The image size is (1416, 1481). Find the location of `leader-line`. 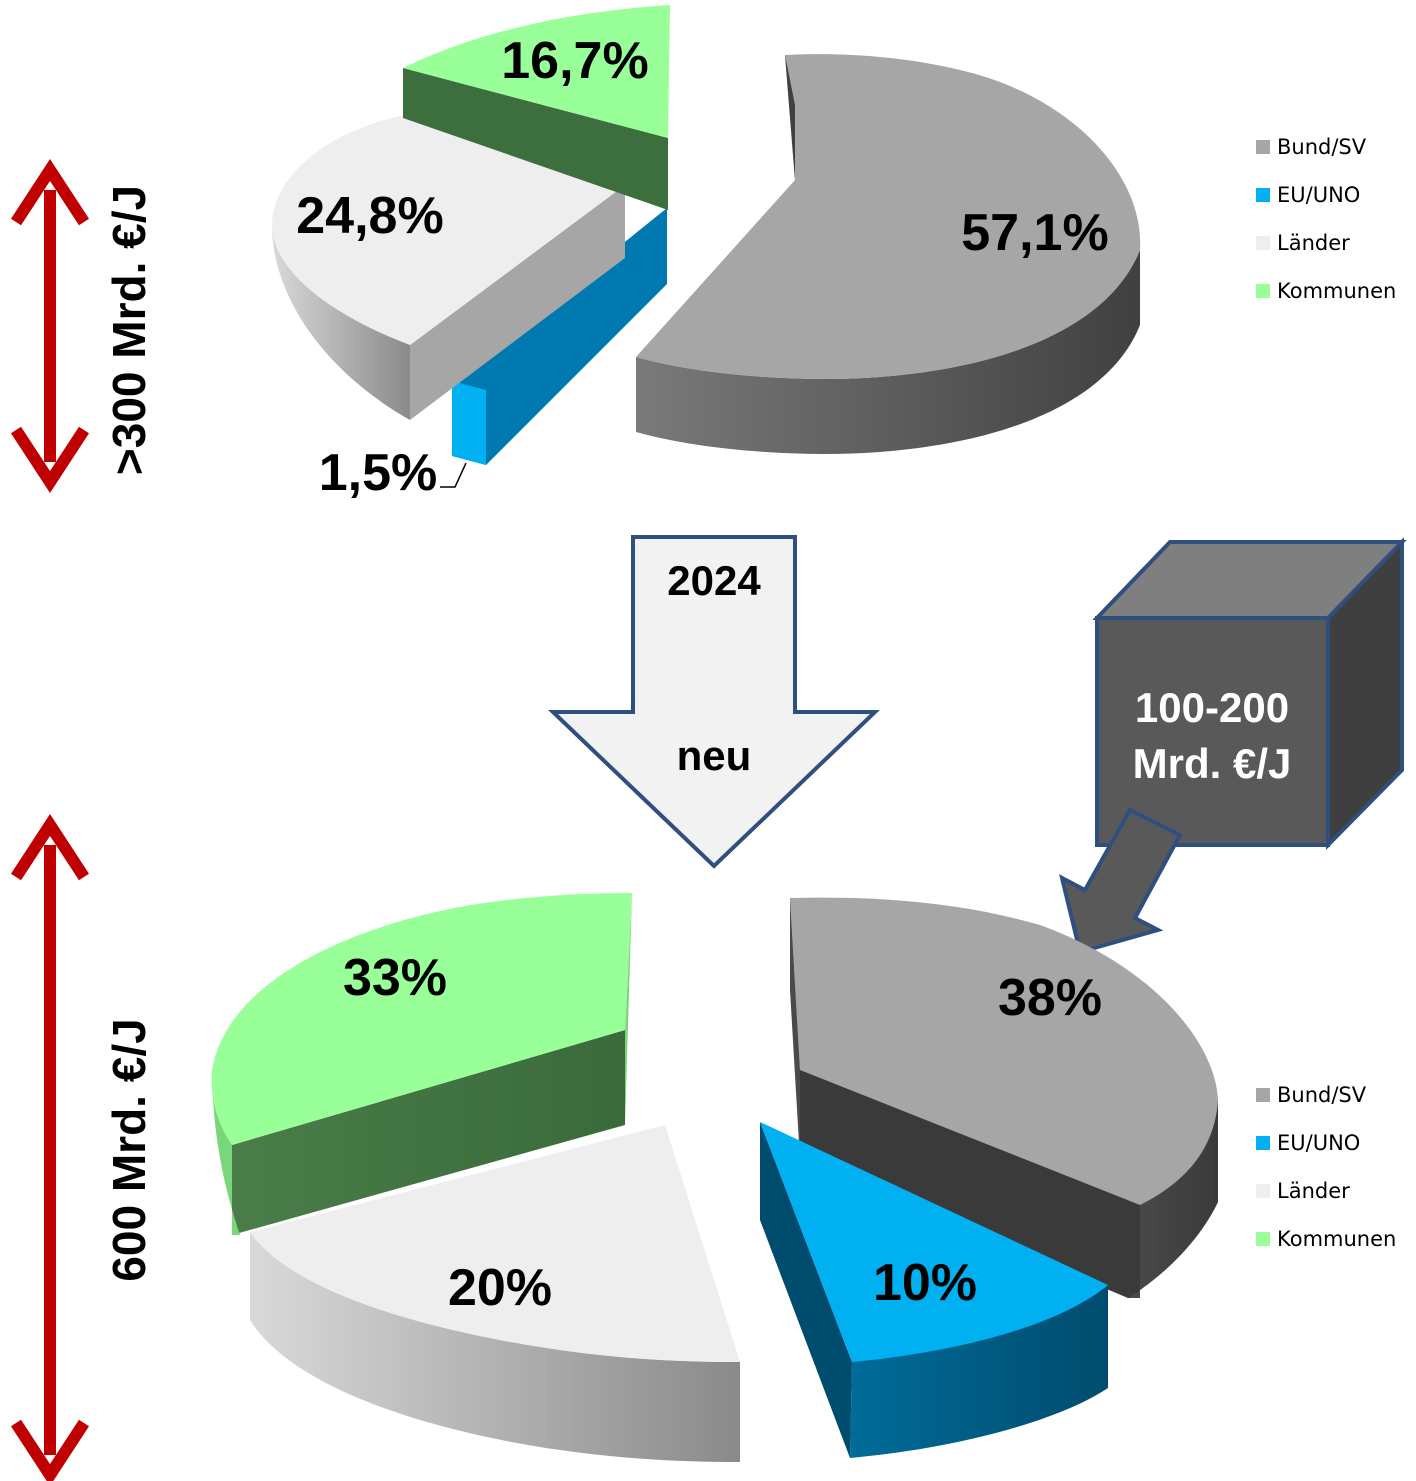

leader-line is located at coordinates (453, 475).